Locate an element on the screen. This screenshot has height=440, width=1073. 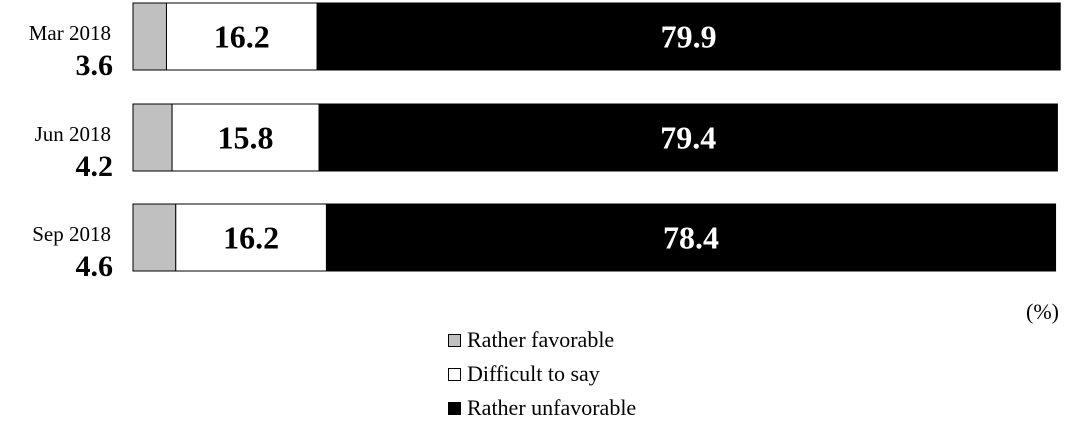
bar-difficult-to-say-mar-2018 is located at coordinates (241, 36).